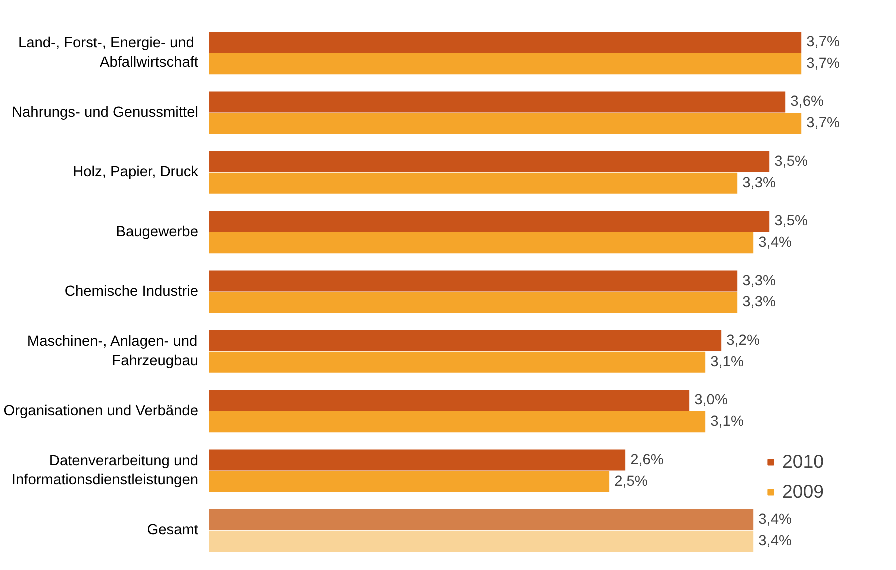 The height and width of the screenshot is (570, 896). I want to click on data-label: 2,5%, so click(631, 482).